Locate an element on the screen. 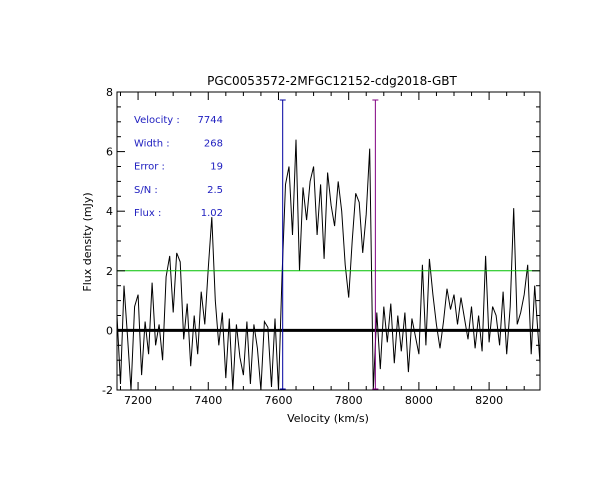 Image resolution: width=612 pixels, height=500 pixels. annotation-value: 2.5 is located at coordinates (215, 190).